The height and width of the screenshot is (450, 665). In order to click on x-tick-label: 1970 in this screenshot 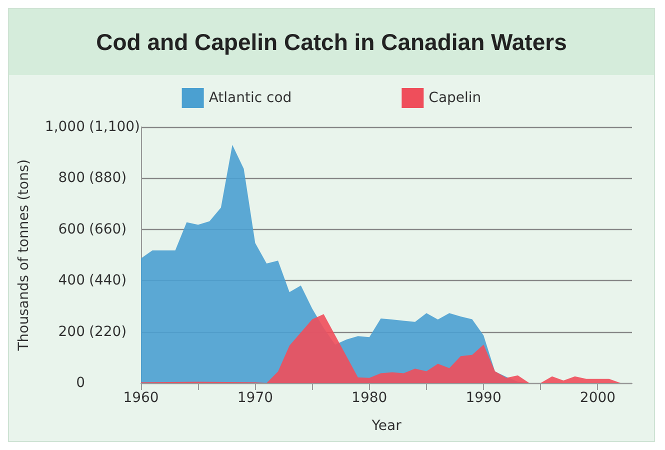, I will do `click(255, 398)`.